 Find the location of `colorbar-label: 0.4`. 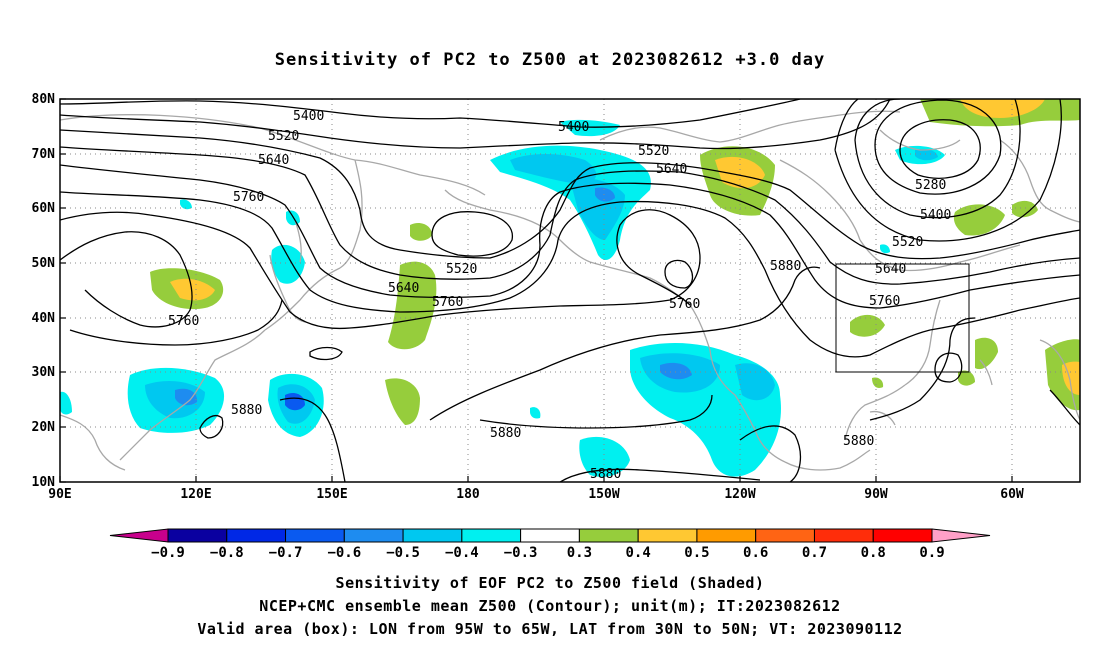

colorbar-label: 0.4 is located at coordinates (638, 553).